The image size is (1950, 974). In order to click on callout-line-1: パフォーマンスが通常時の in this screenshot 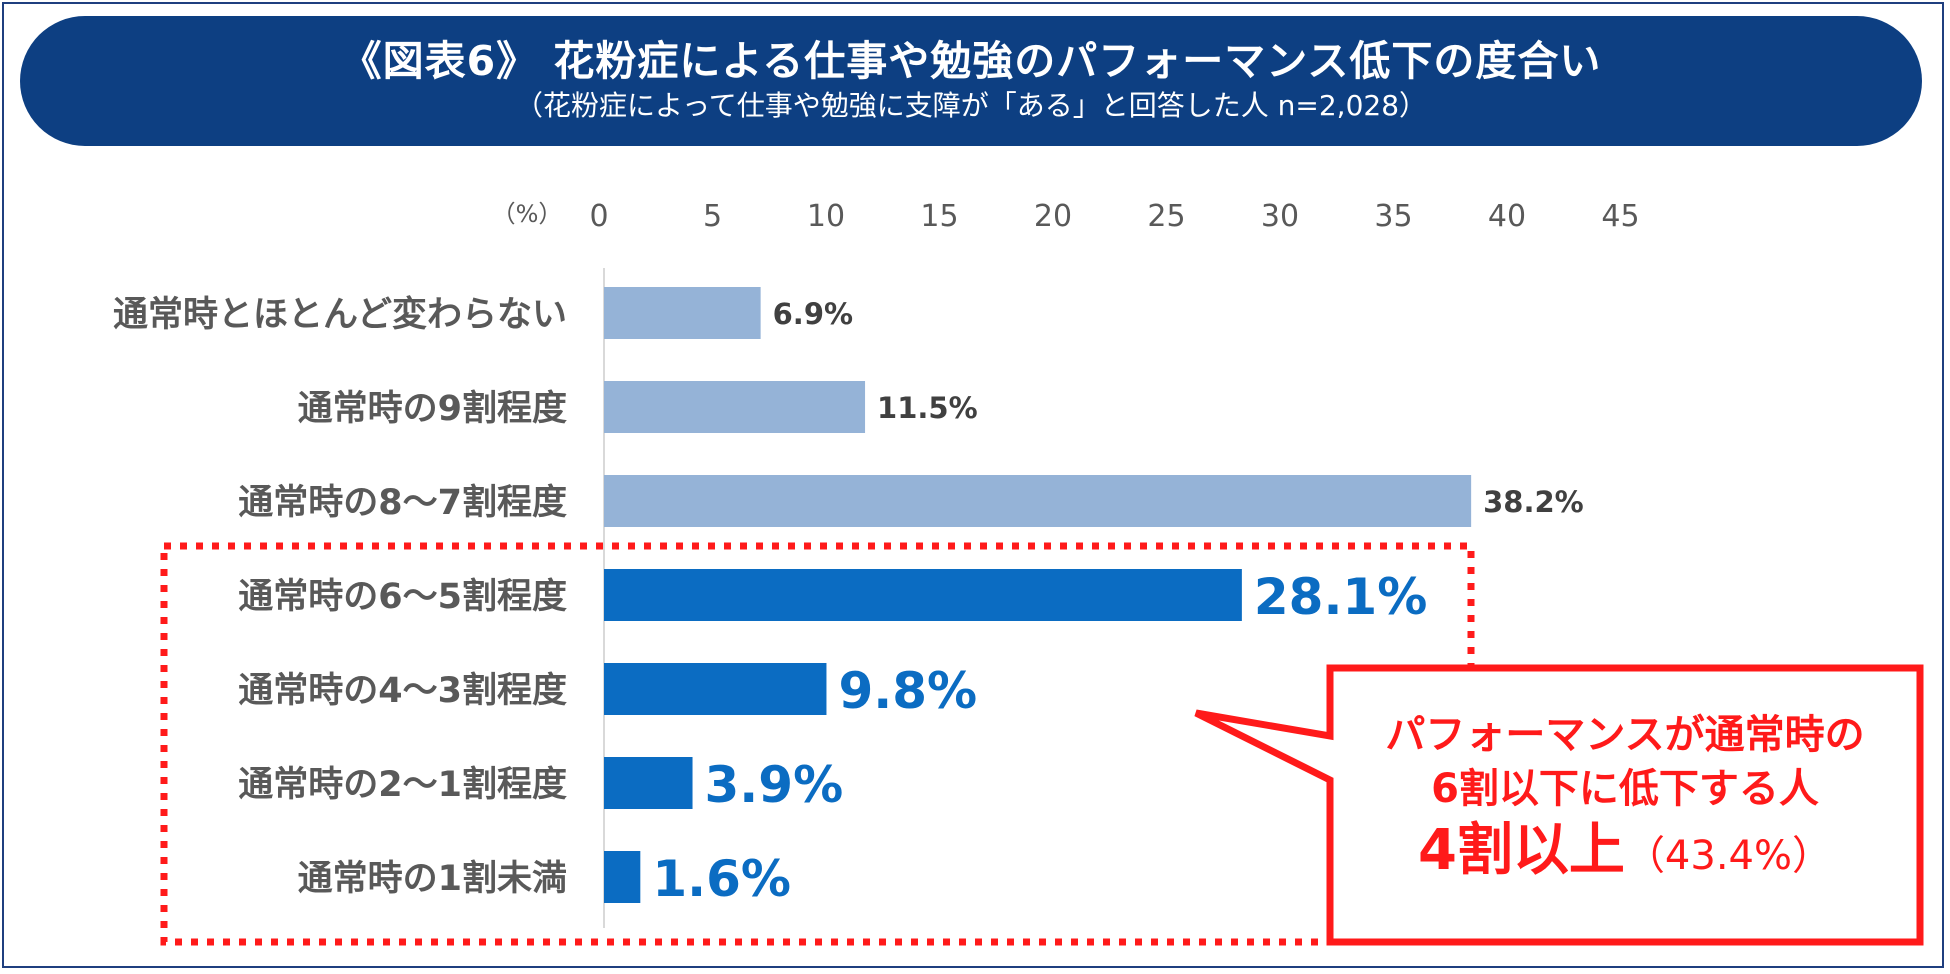, I will do `click(1625, 735)`.